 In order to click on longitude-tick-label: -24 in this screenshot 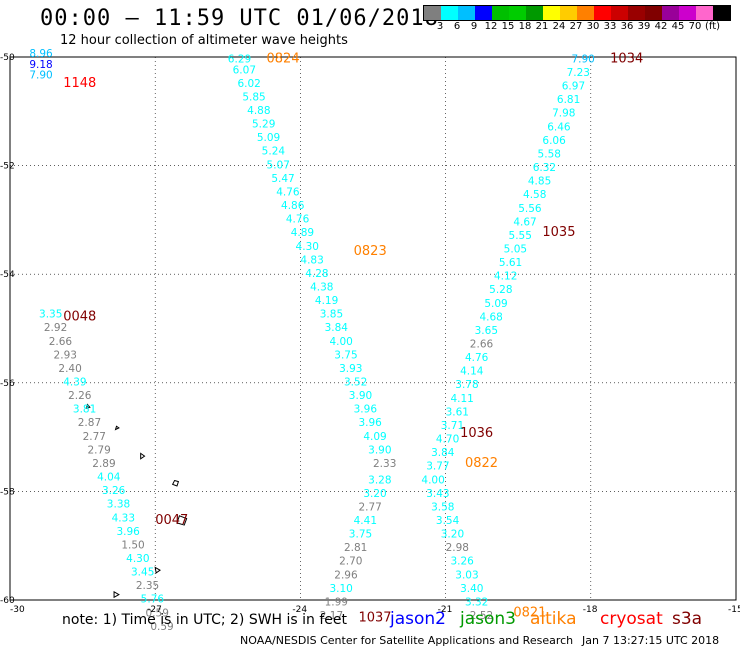, I will do `click(299, 610)`.